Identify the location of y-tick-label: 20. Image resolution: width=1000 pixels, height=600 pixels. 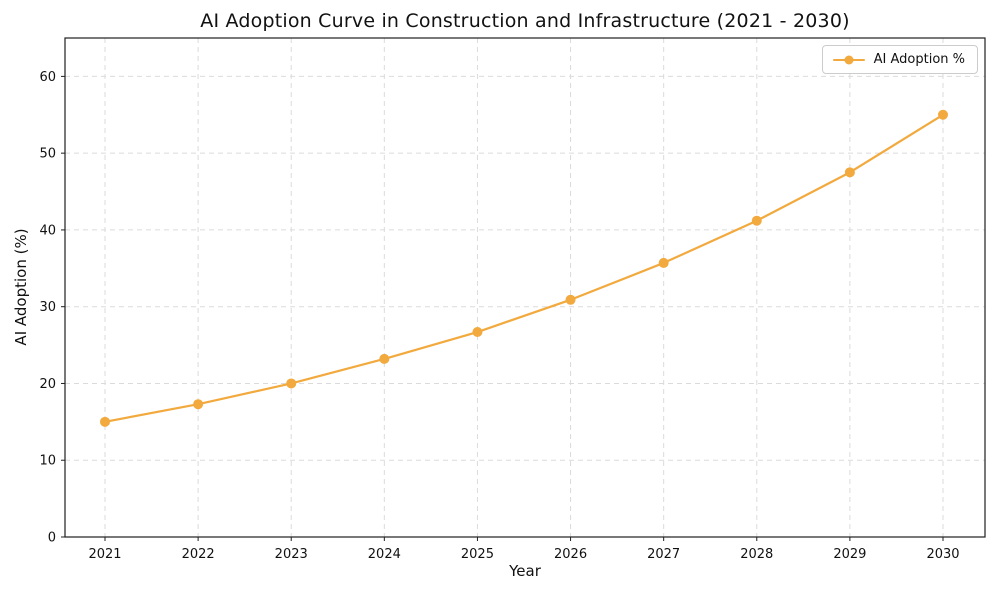
(47, 384).